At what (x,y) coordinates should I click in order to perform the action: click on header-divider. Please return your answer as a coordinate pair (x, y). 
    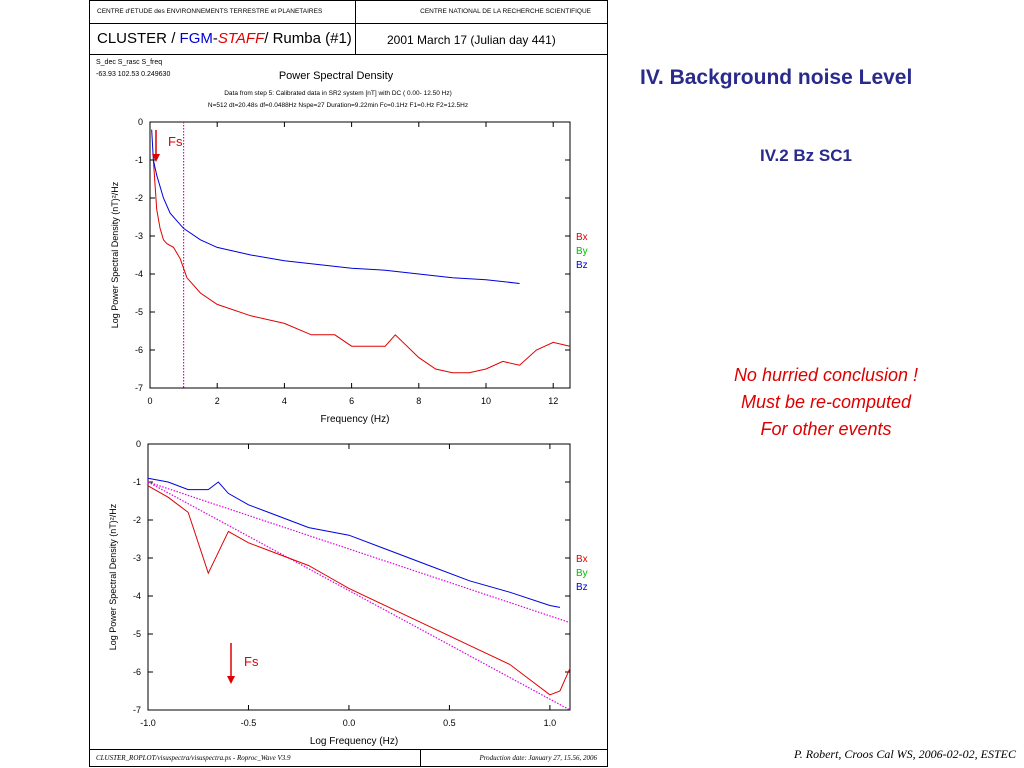
    Looking at the image, I should click on (355, 12).